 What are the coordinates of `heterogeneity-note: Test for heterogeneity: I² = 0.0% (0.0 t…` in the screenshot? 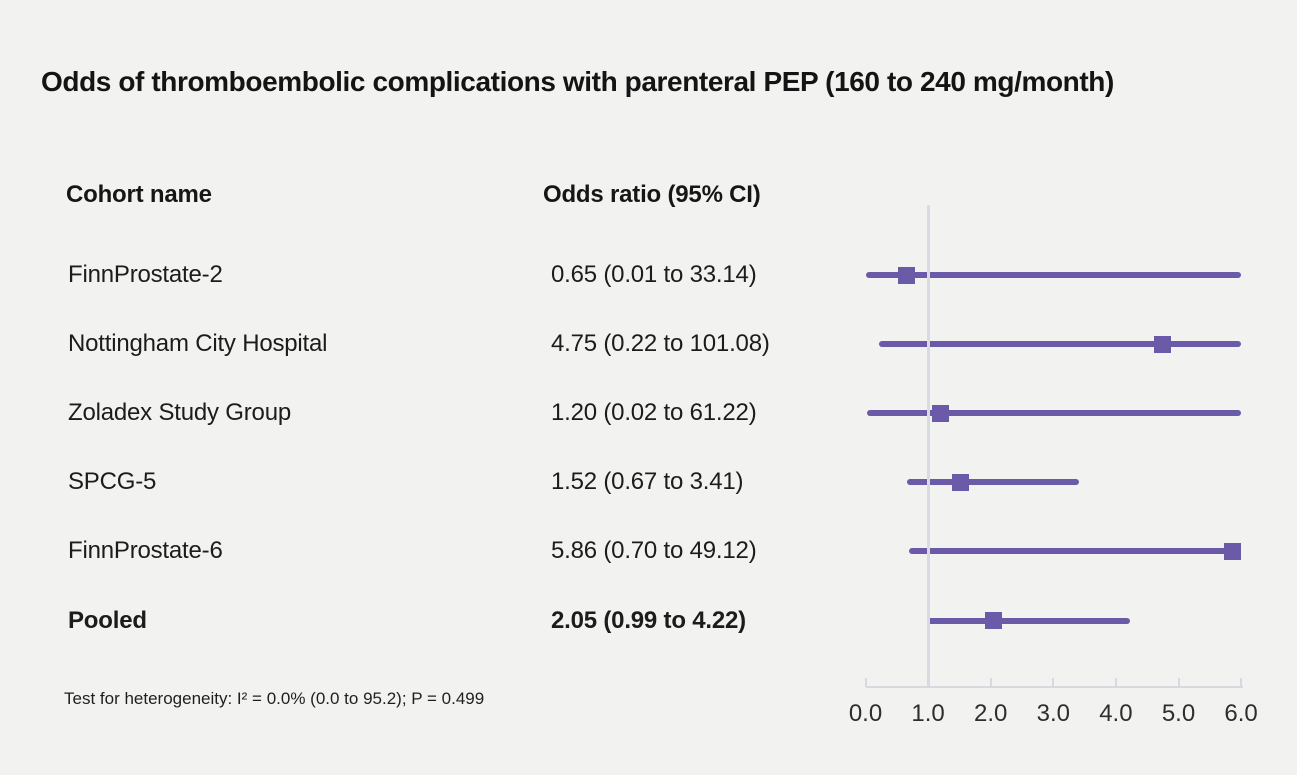 It's located at (274, 698).